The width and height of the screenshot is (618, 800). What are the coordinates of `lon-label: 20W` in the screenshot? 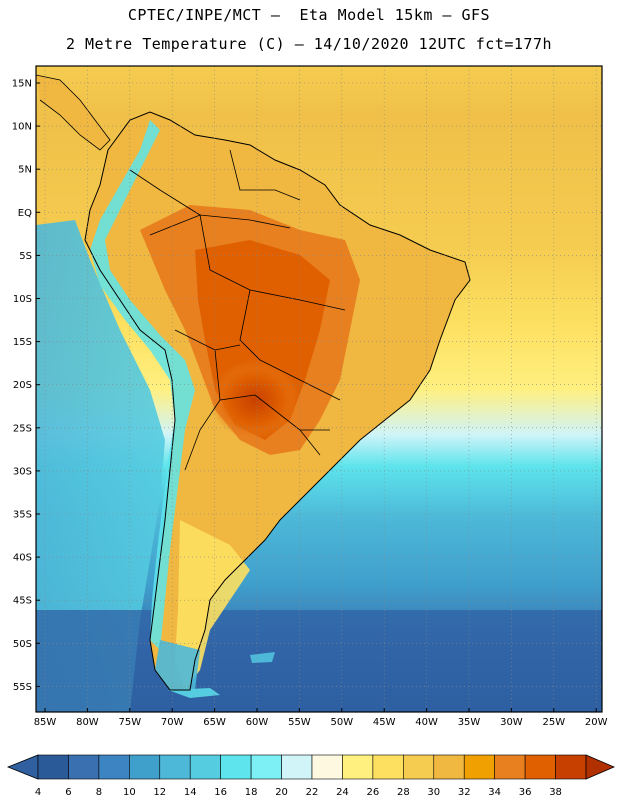 It's located at (596, 722).